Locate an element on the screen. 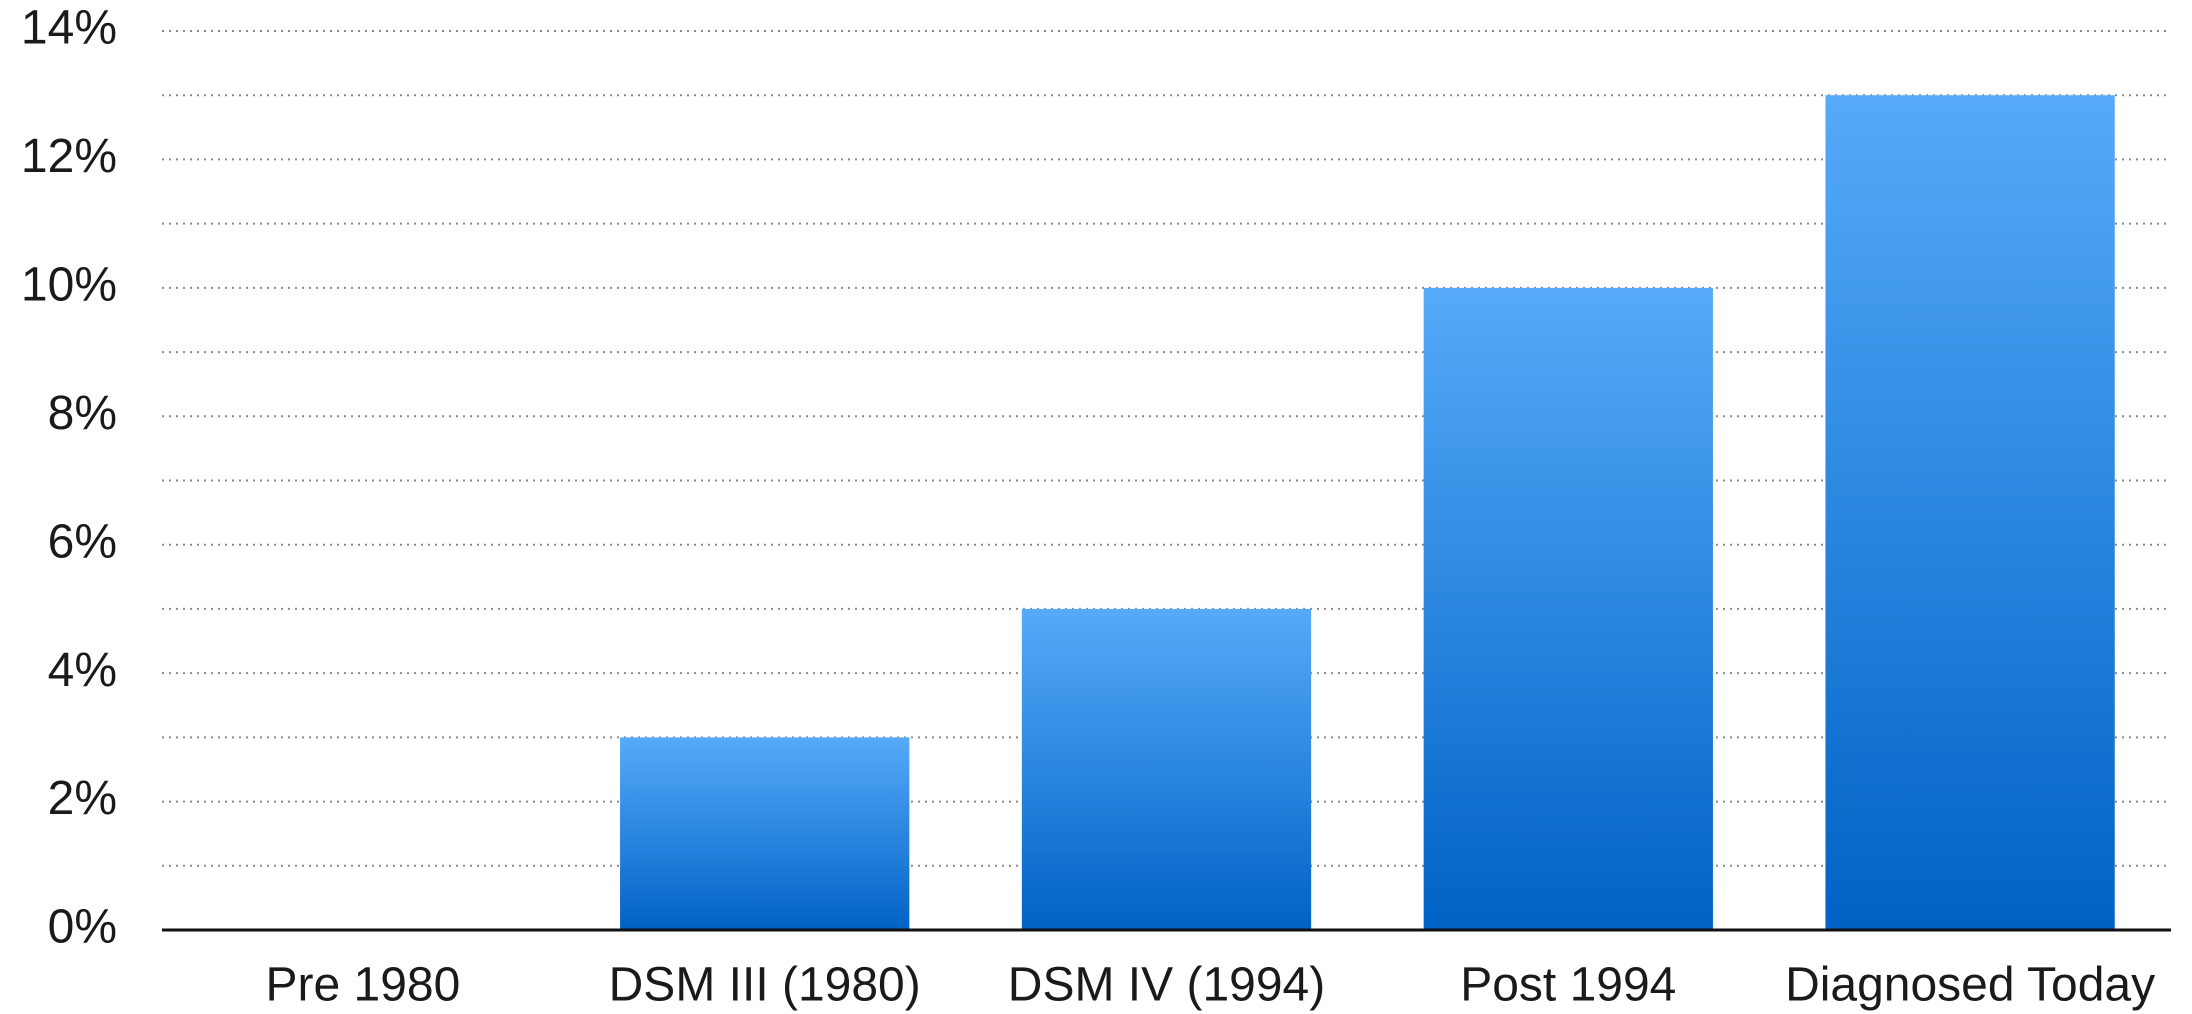  y-tick-label: 6% is located at coordinates (82, 541).